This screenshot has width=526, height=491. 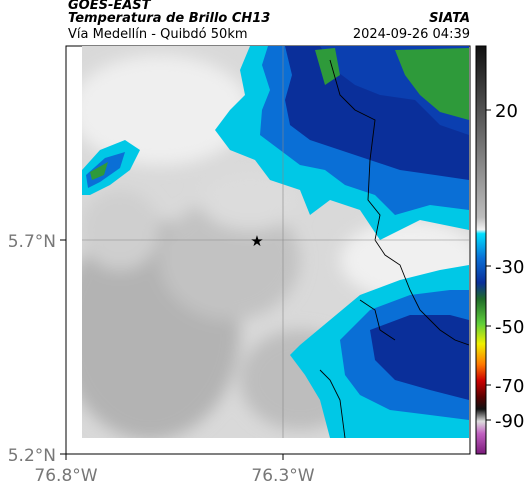 I want to click on colorbar-tick-label: -70, so click(x=509, y=386).